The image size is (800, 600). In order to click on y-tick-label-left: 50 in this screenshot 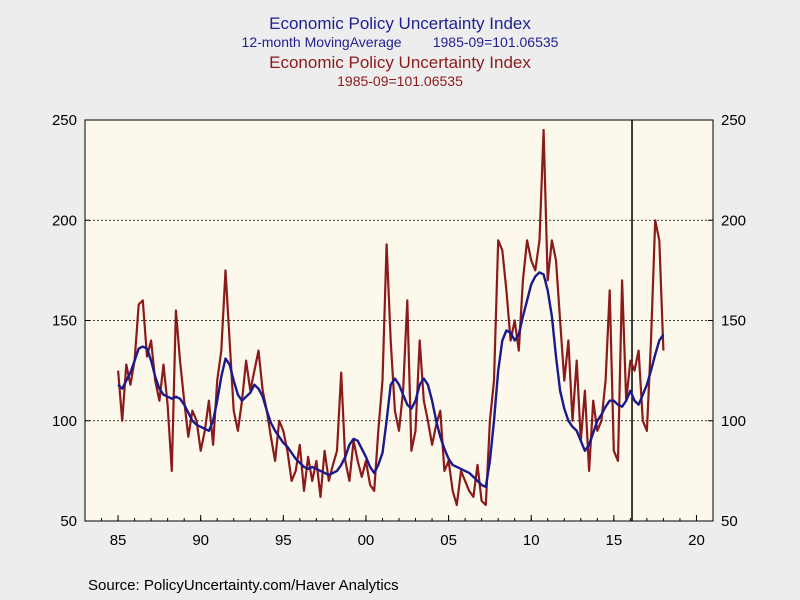, I will do `click(68, 521)`.